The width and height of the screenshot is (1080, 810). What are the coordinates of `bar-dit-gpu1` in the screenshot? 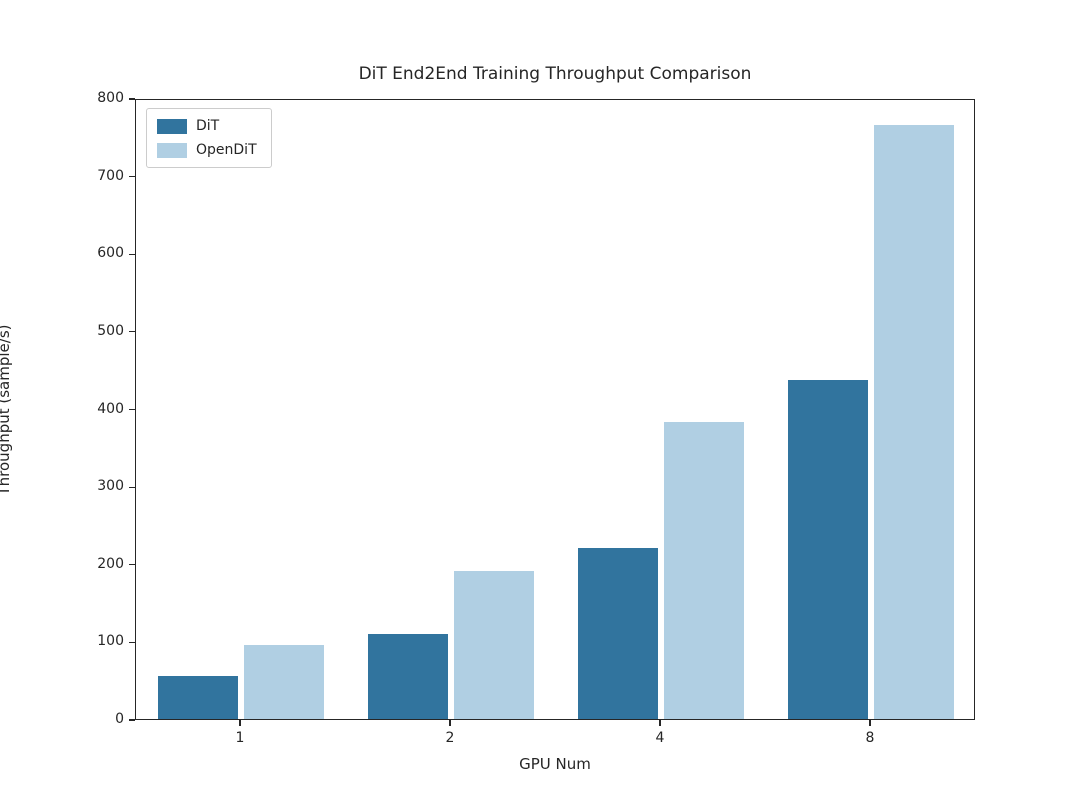 It's located at (198, 697).